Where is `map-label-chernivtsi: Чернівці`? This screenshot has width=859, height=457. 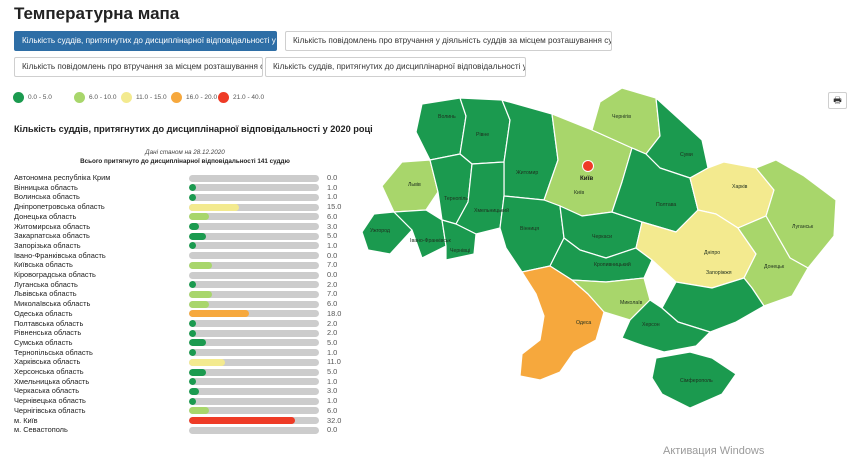
map-label-chernivtsi: Чернівці is located at coordinates (460, 251).